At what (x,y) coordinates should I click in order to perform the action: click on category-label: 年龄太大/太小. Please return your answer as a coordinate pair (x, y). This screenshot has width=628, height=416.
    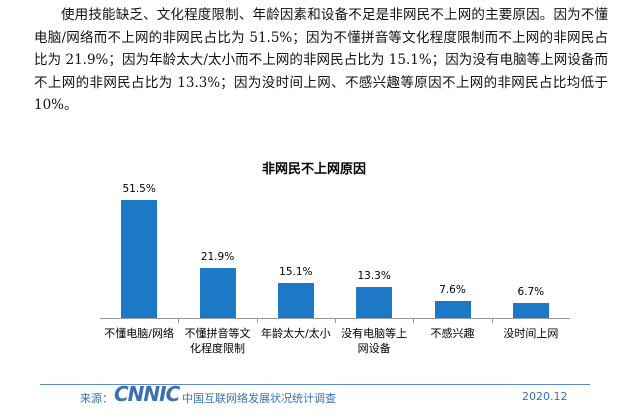
    Looking at the image, I should click on (295, 333).